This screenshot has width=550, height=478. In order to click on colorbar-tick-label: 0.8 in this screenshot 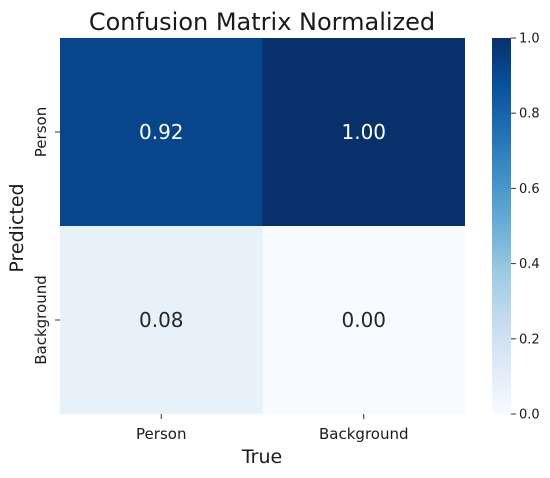, I will do `click(529, 114)`.